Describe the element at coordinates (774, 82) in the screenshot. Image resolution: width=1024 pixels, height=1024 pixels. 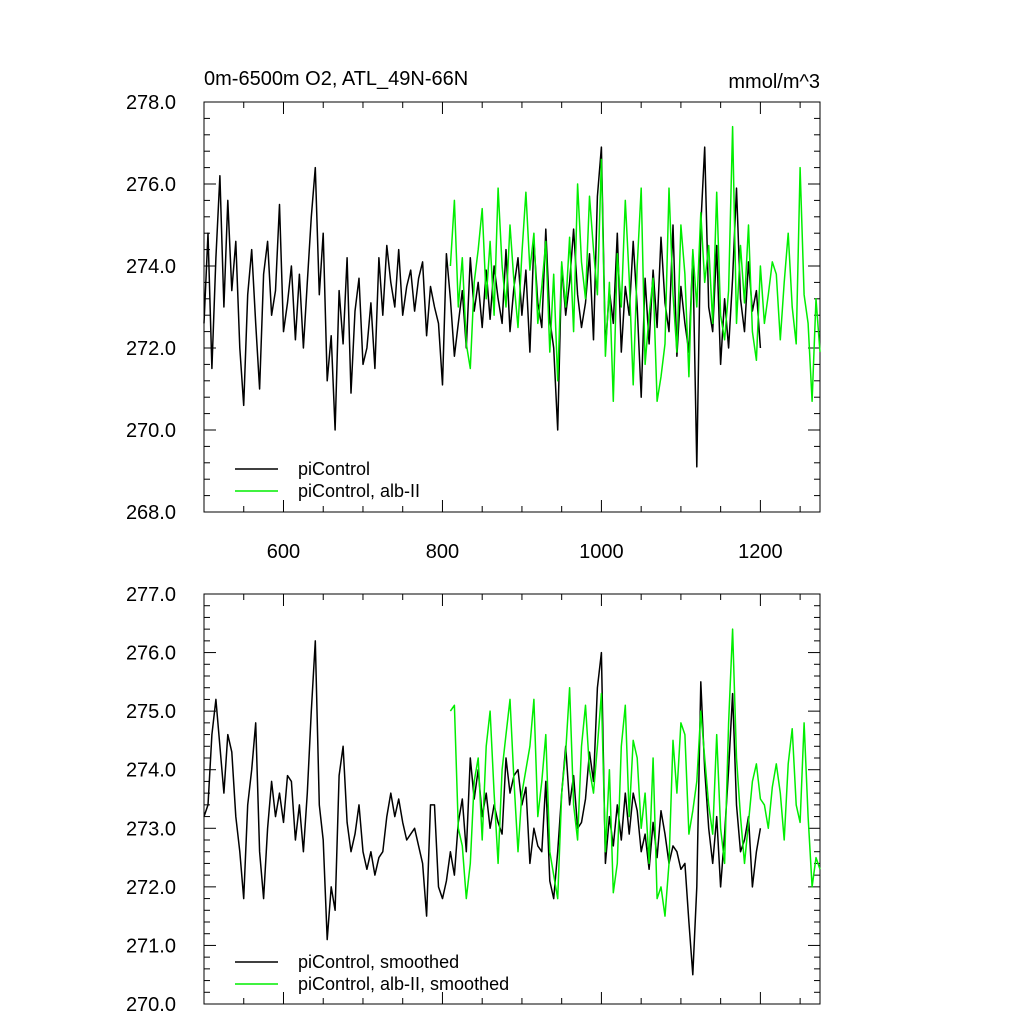
I see `units-label: mmol/m^3` at that location.